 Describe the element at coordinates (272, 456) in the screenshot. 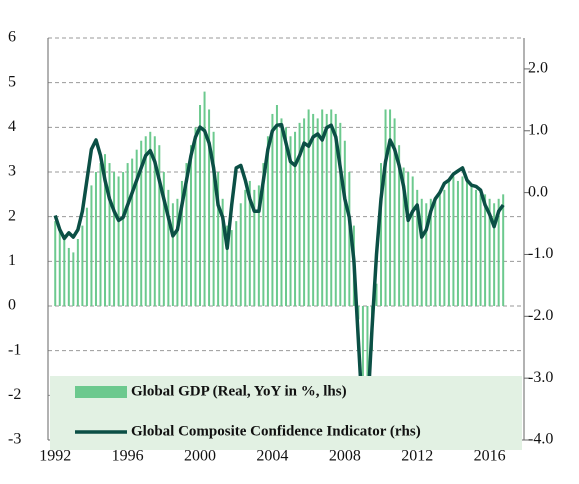

I see `x-tick-label: 2004` at that location.